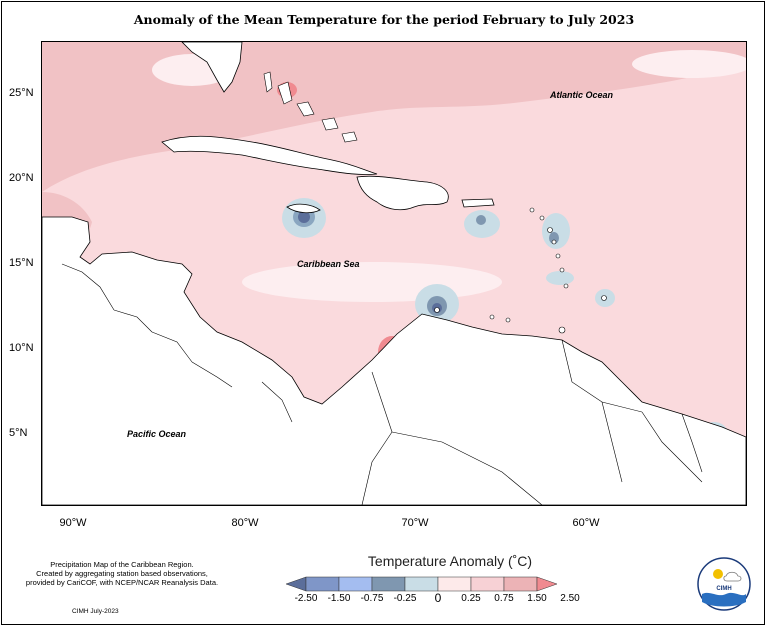 This screenshot has width=768, height=628. What do you see at coordinates (21, 93) in the screenshot?
I see `y-tick-25n: 25°N` at bounding box center [21, 93].